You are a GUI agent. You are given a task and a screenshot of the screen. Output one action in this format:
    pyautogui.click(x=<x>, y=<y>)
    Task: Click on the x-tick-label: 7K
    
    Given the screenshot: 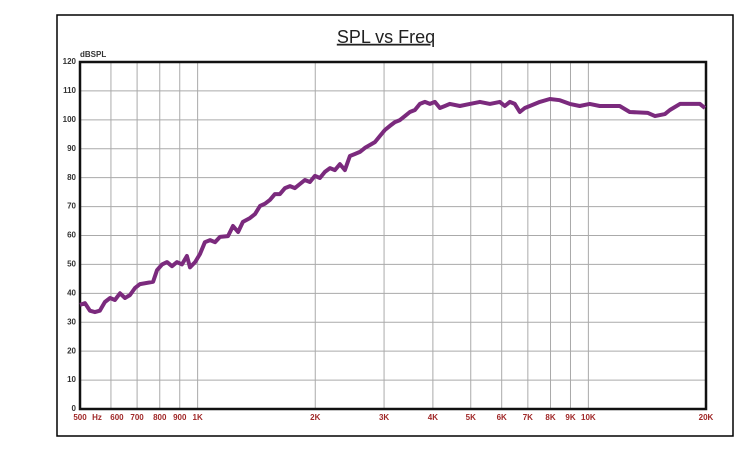 What is the action you would take?
    pyautogui.click(x=528, y=417)
    